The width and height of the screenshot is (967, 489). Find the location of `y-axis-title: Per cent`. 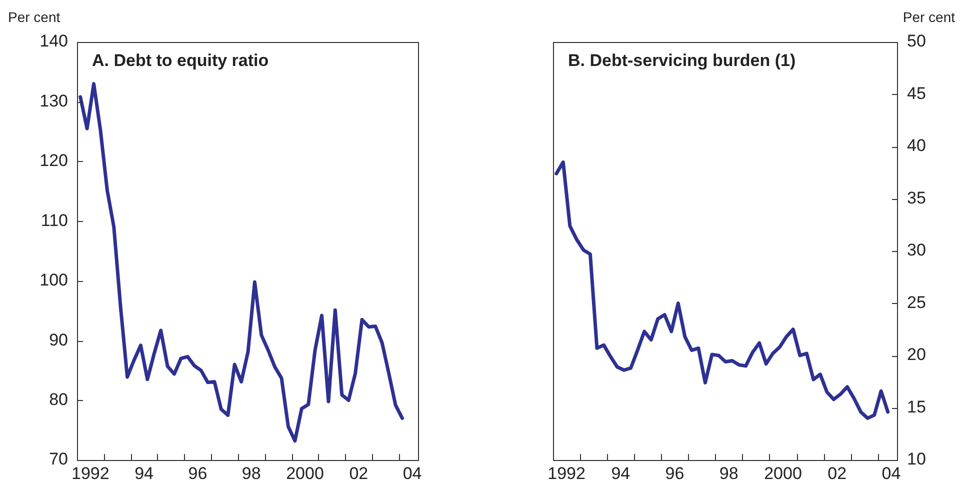

y-axis-title: Per cent is located at coordinates (34, 17).